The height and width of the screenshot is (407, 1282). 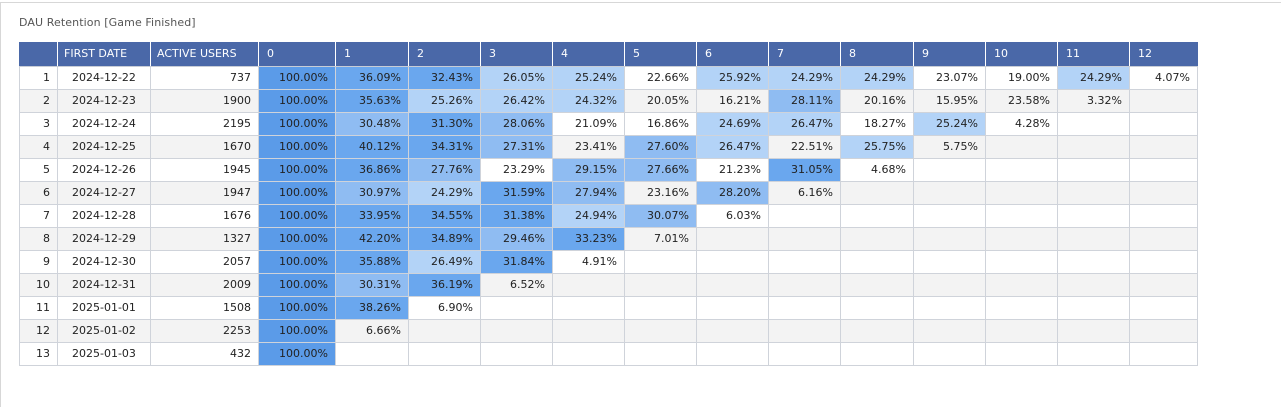 What do you see at coordinates (877, 54) in the screenshot?
I see `header-day-8: 8` at bounding box center [877, 54].